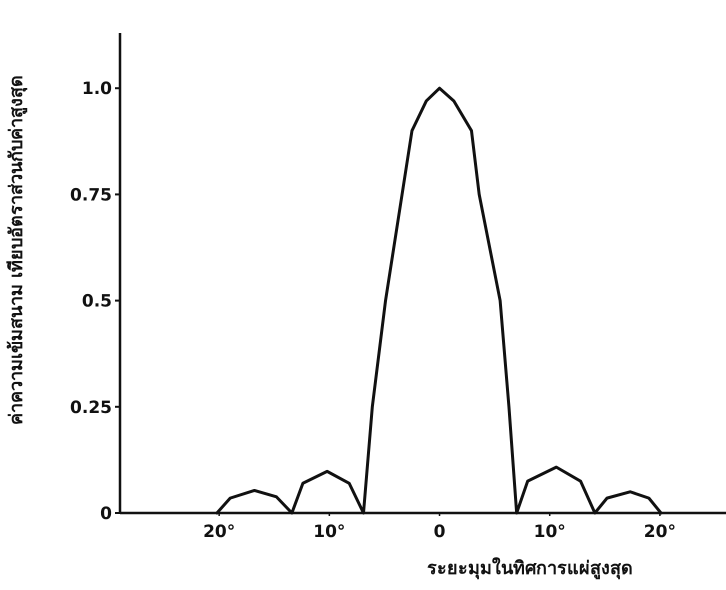 This screenshot has height=590, width=726. Describe the element at coordinates (97, 89) in the screenshot. I see `y-tick-label: 1.0` at that location.